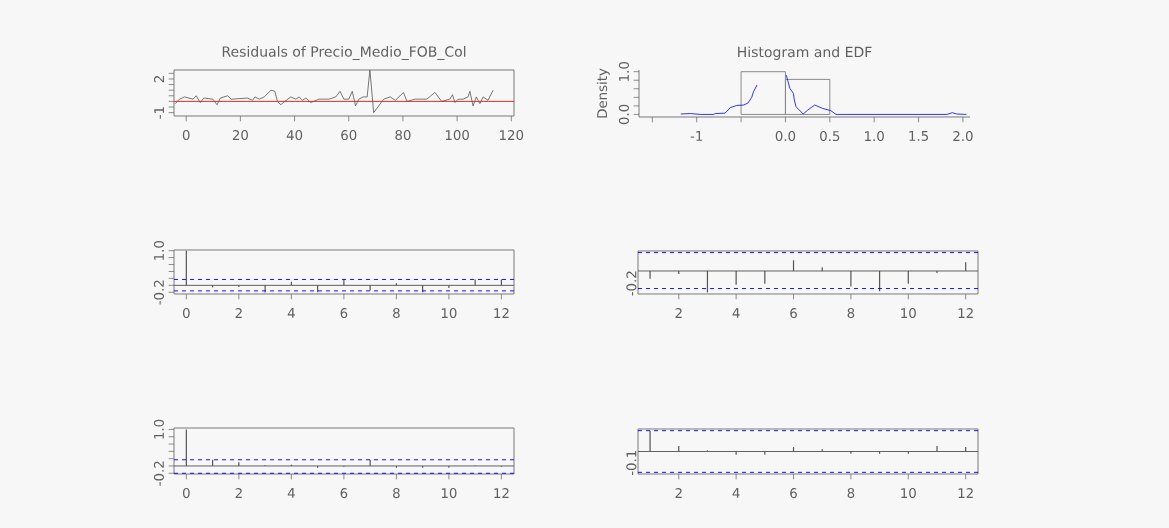 The width and height of the screenshot is (1169, 528). I want to click on x-tick-label: 80, so click(403, 135).